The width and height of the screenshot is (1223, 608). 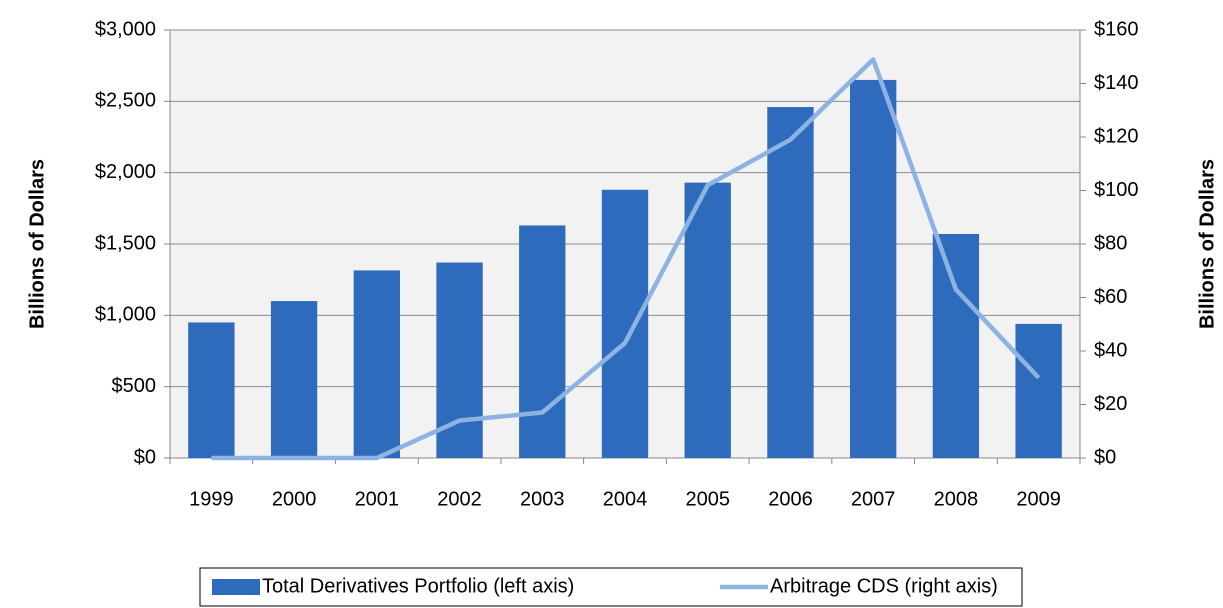 What do you see at coordinates (294, 499) in the screenshot?
I see `x-tick-label: 2000` at bounding box center [294, 499].